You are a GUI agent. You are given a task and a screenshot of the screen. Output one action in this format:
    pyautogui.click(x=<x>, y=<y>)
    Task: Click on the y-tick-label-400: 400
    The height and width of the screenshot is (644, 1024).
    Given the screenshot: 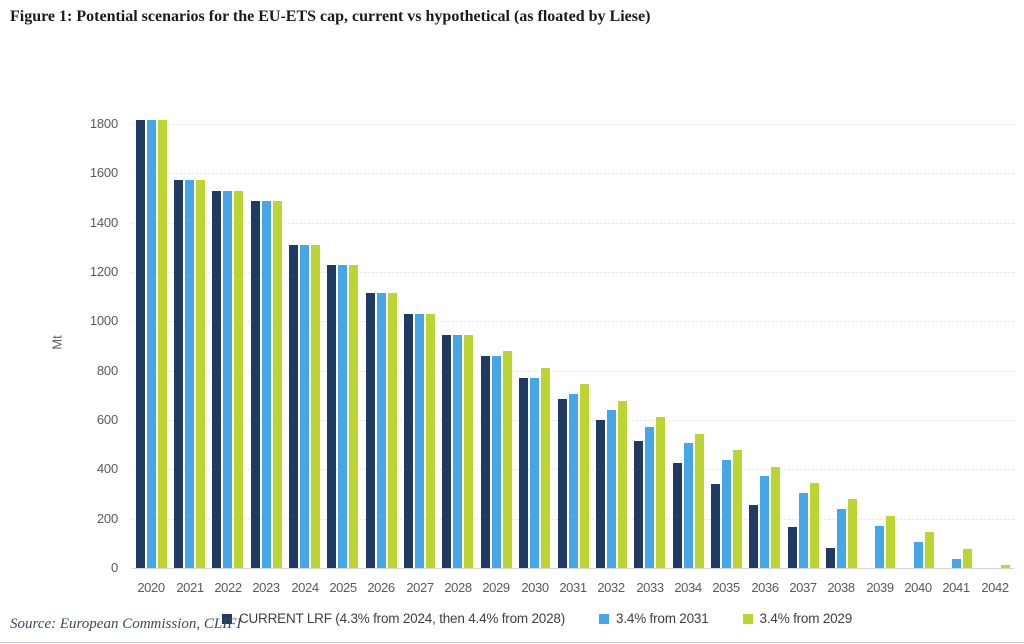 What is the action you would take?
    pyautogui.click(x=107, y=469)
    